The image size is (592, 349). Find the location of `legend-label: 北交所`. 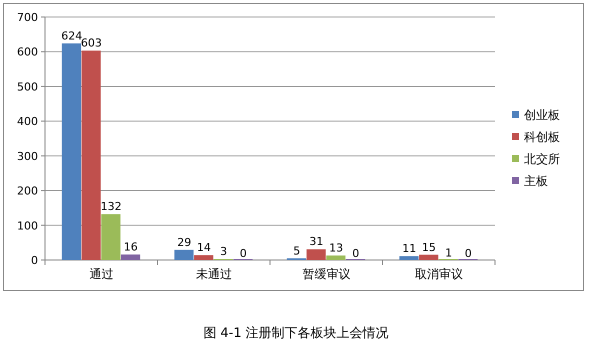

legend-label: 北交所 is located at coordinates (542, 159).